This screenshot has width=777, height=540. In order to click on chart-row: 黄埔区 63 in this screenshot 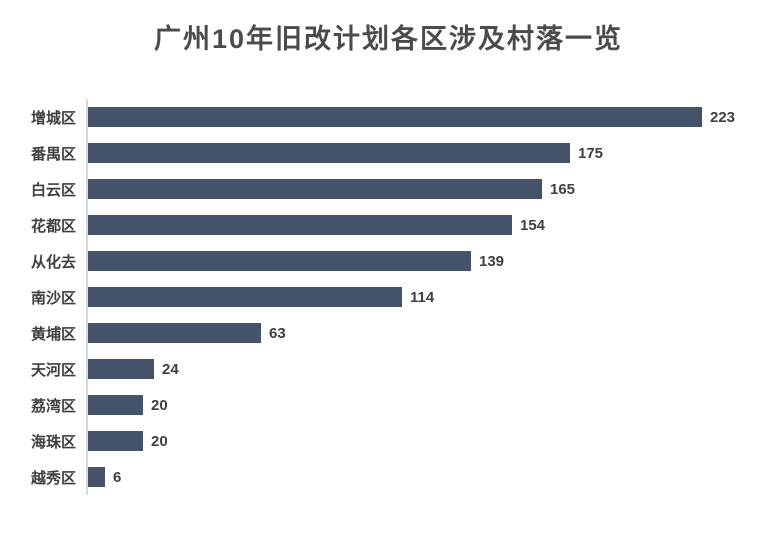, I will do `click(388, 333)`.